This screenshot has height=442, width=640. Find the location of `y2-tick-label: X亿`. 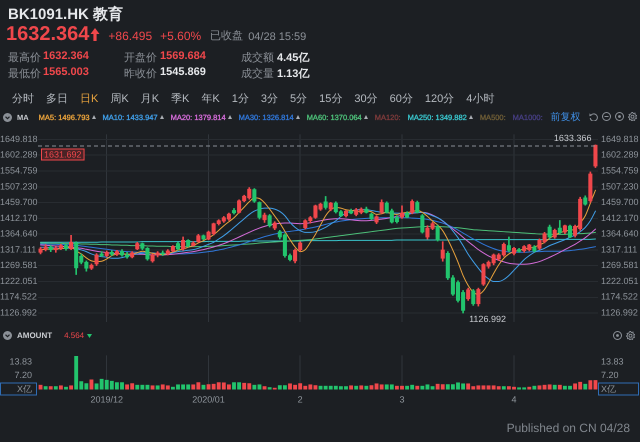

y2-tick-label: X亿 is located at coordinates (608, 389).